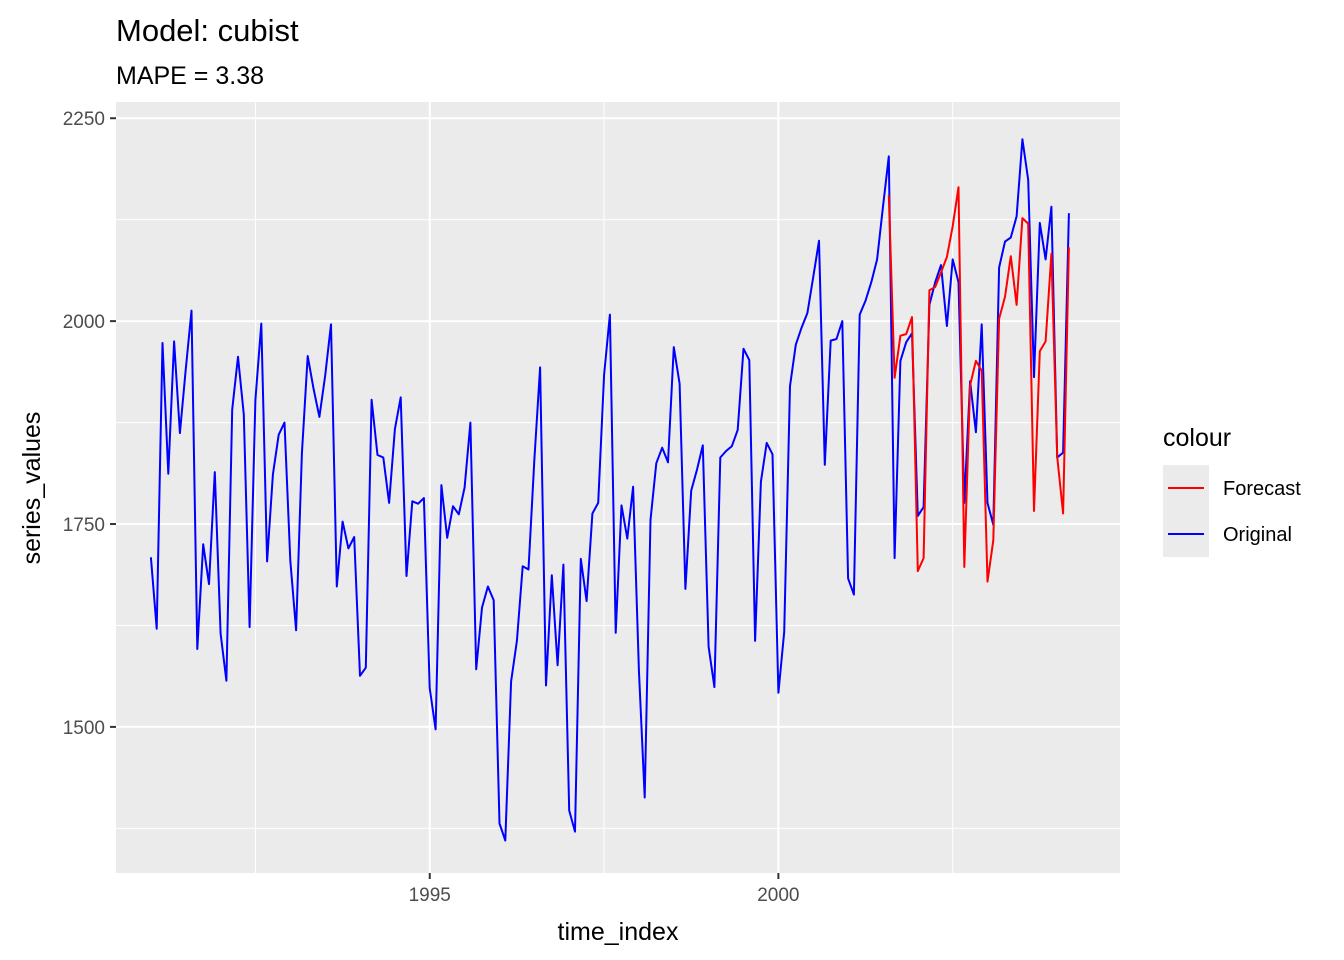 The height and width of the screenshot is (960, 1344). What do you see at coordinates (978, 384) in the screenshot?
I see `series-line-forecast` at bounding box center [978, 384].